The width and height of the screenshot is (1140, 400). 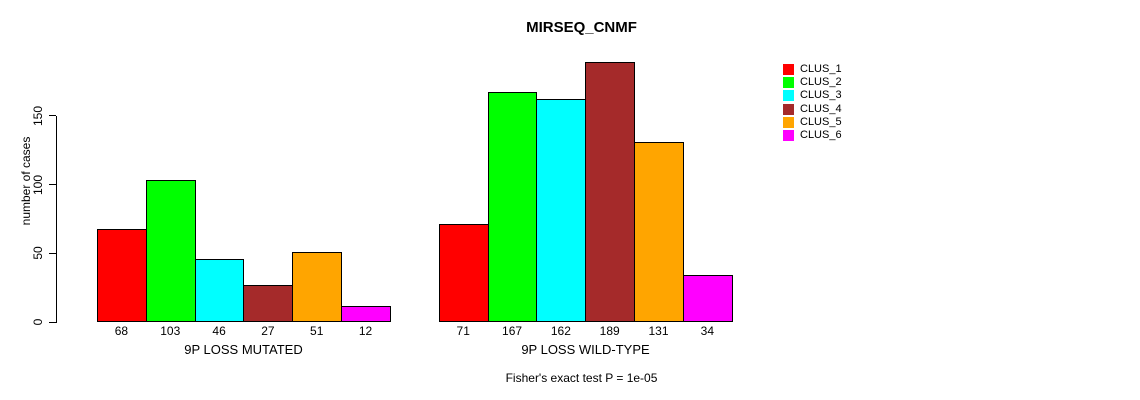 What do you see at coordinates (821, 108) in the screenshot?
I see `legend-label: CLUS_4` at bounding box center [821, 108].